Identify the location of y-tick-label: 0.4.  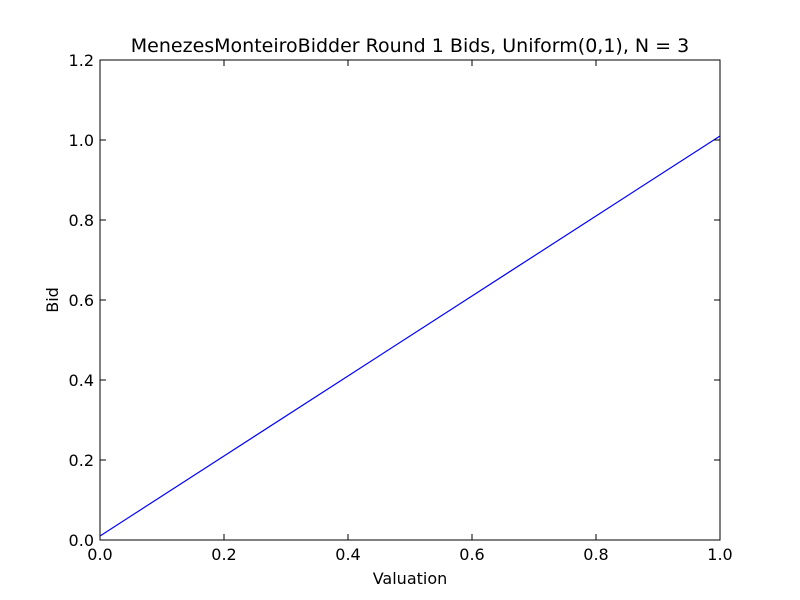
(81, 380).